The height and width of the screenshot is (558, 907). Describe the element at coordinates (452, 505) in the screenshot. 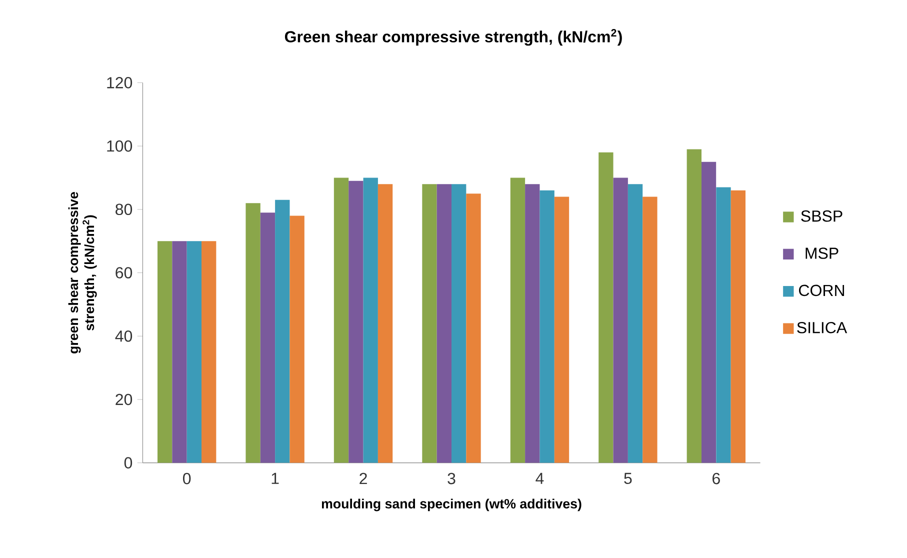

I see `x-axis-title: moulding sand specimen (wt% additives)` at that location.